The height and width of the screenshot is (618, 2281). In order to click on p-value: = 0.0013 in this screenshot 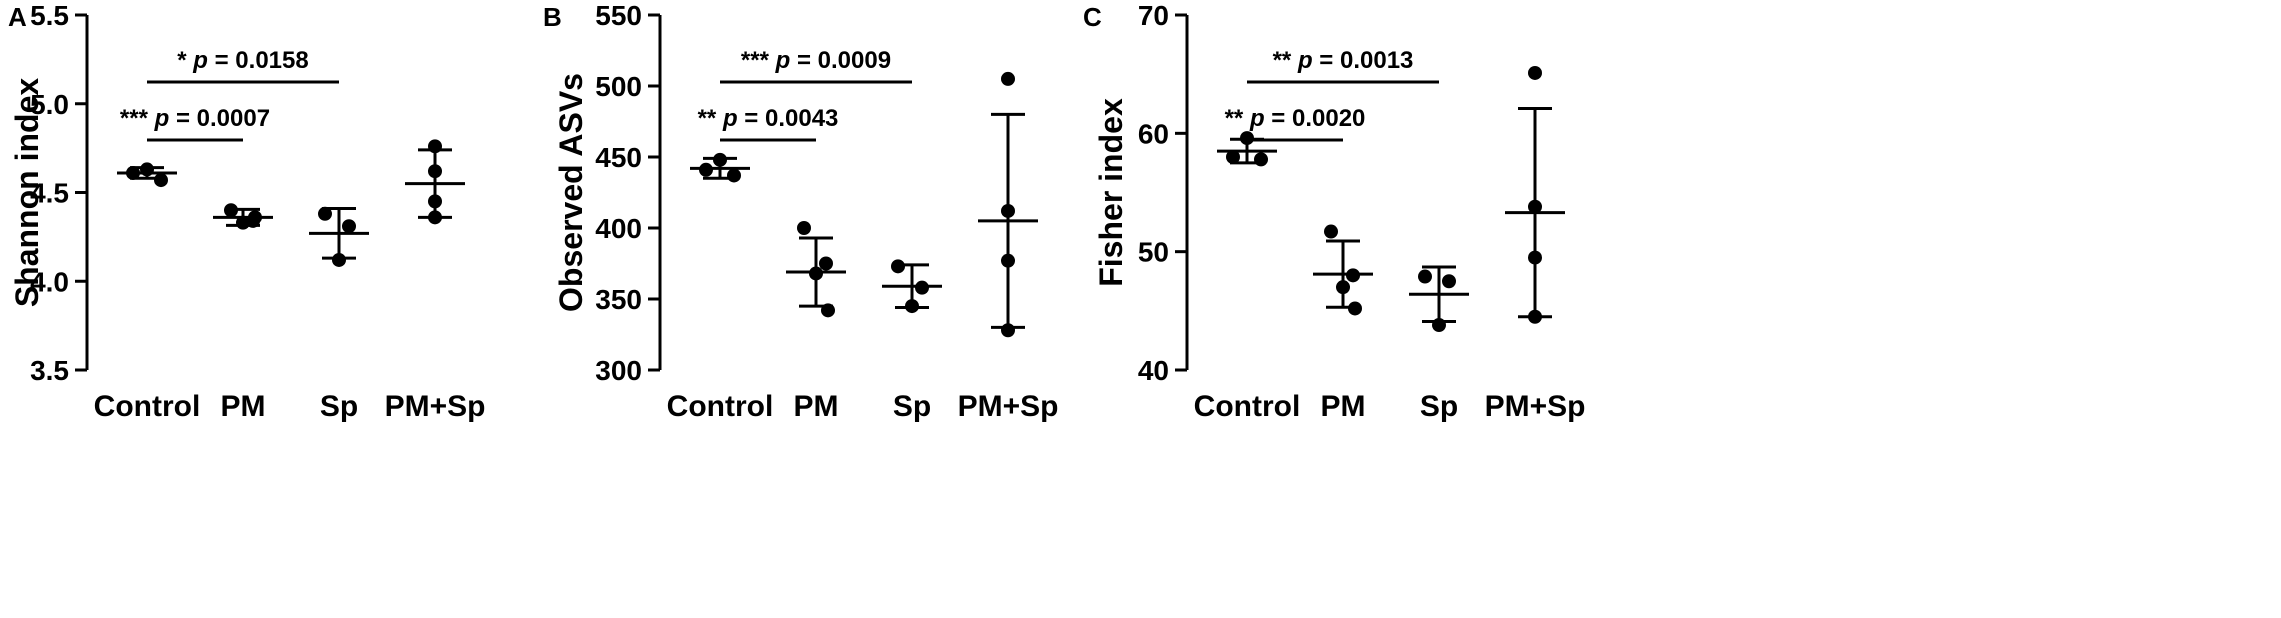, I will do `click(1366, 60)`.